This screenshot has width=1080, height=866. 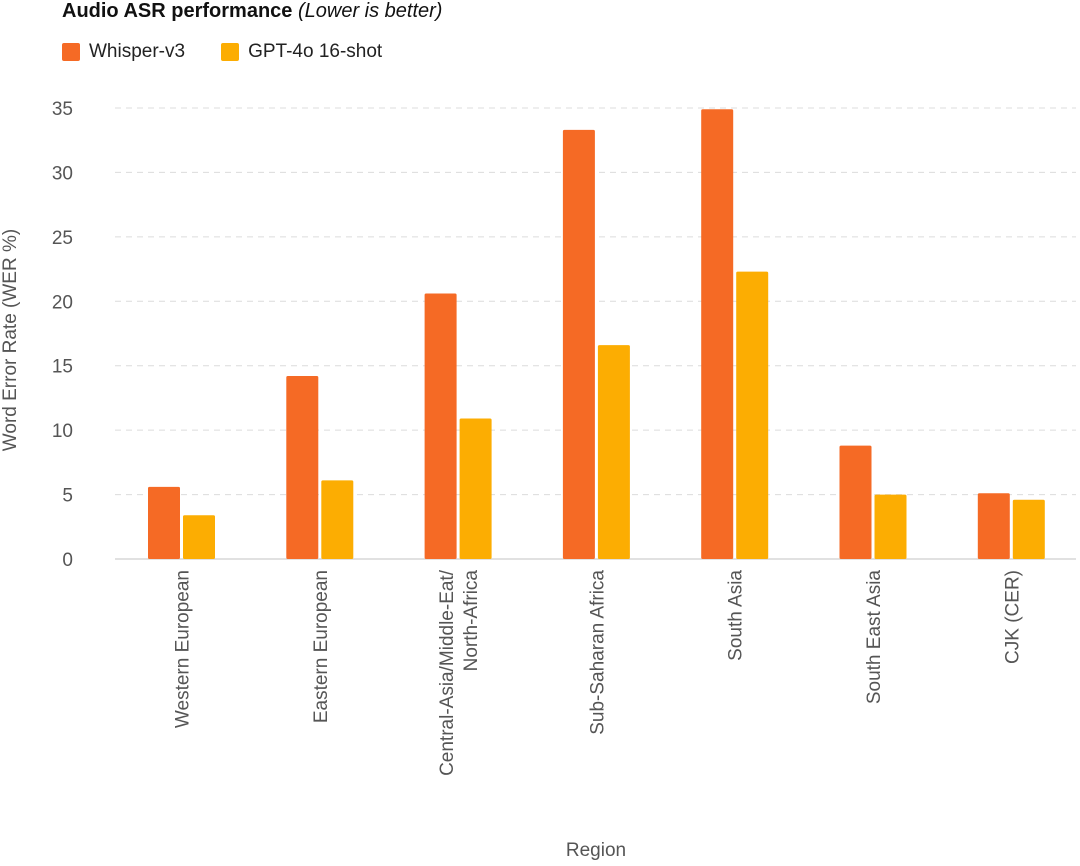 I want to click on legend: Whisper-v3 GPT-4o 16-shot, so click(x=222, y=52).